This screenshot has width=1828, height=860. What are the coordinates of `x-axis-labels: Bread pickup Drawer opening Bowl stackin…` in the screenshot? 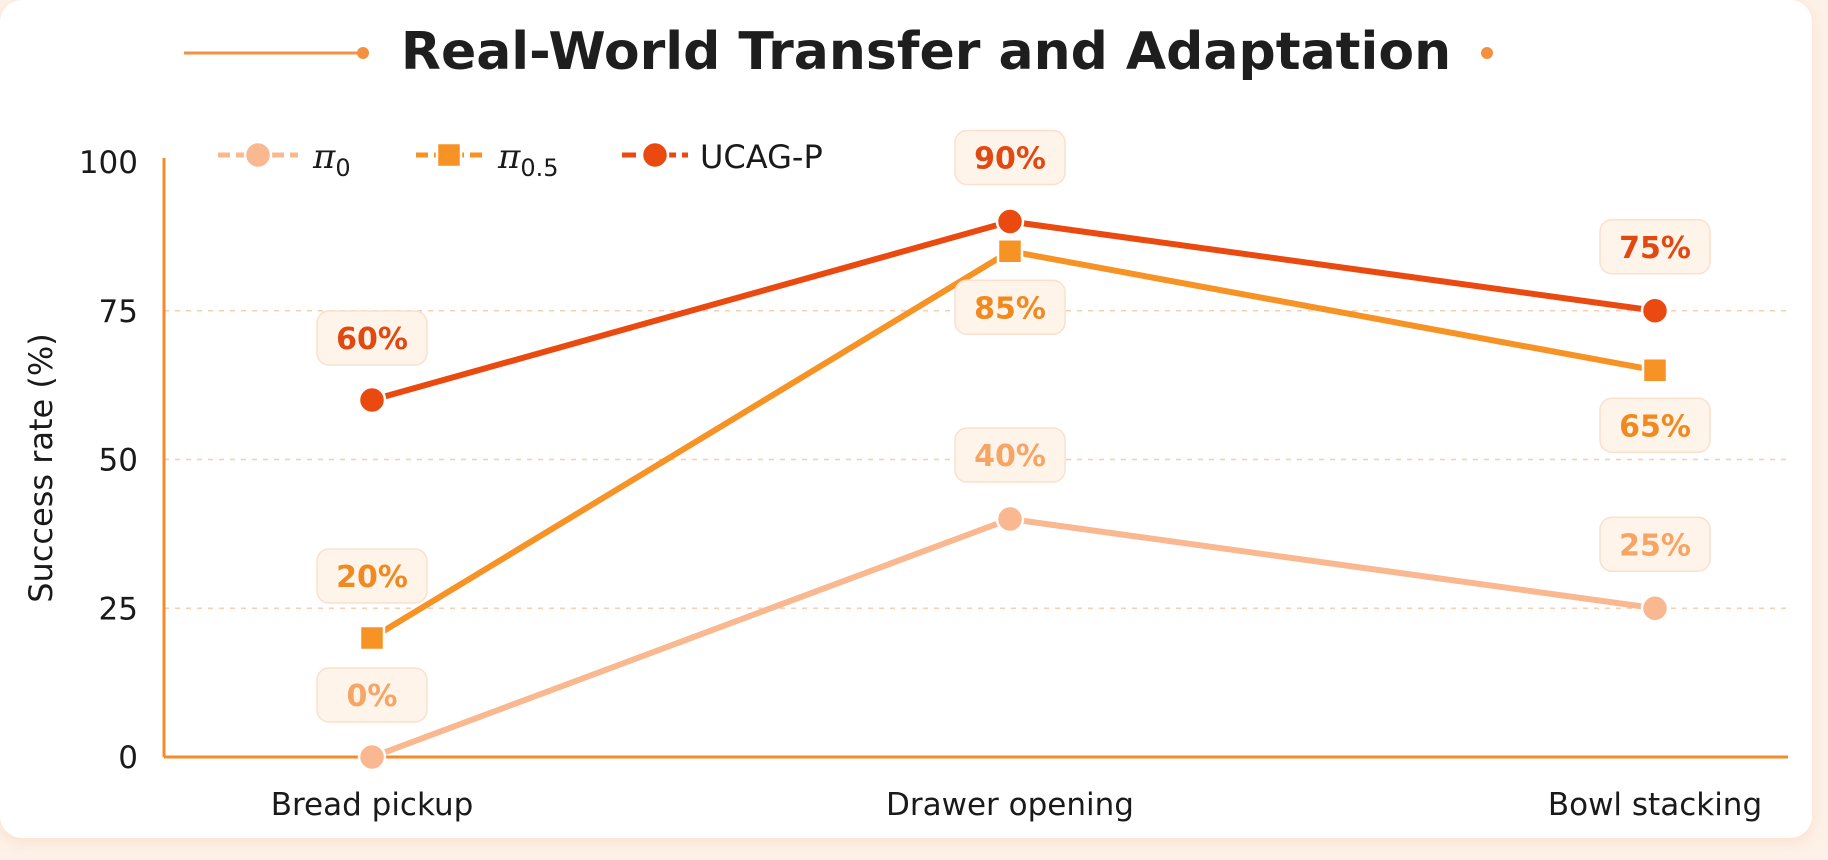 It's located at (1016, 805).